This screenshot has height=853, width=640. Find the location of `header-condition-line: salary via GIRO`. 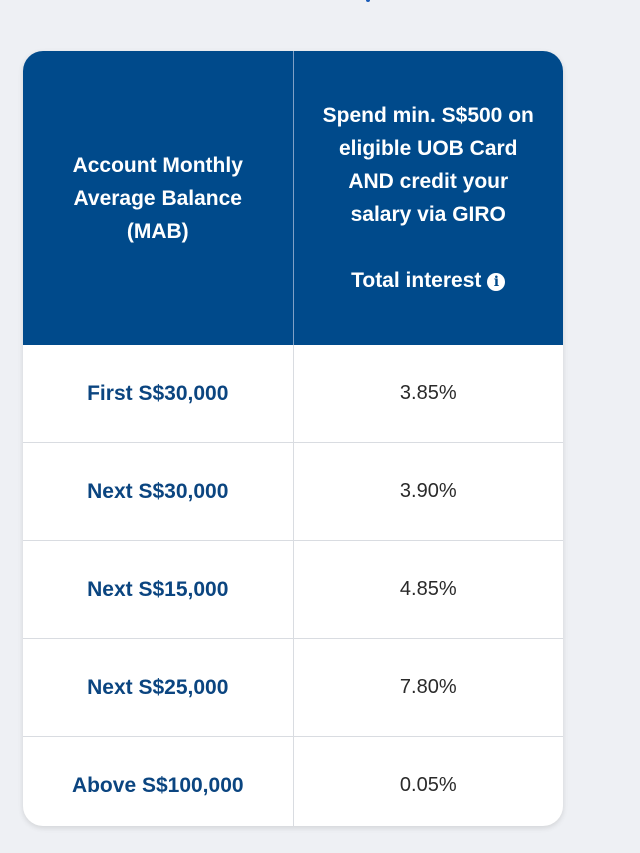

header-condition-line: salary via GIRO is located at coordinates (428, 214).